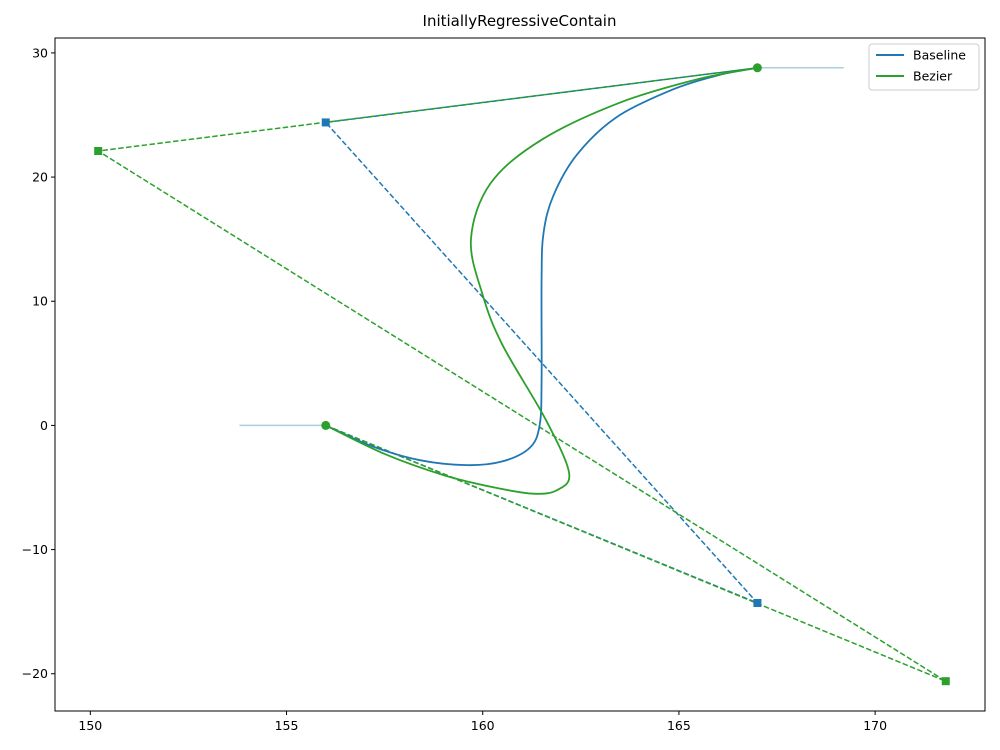  What do you see at coordinates (38, 363) in the screenshot?
I see `y-axis: −20 −10 0 10 20 30` at bounding box center [38, 363].